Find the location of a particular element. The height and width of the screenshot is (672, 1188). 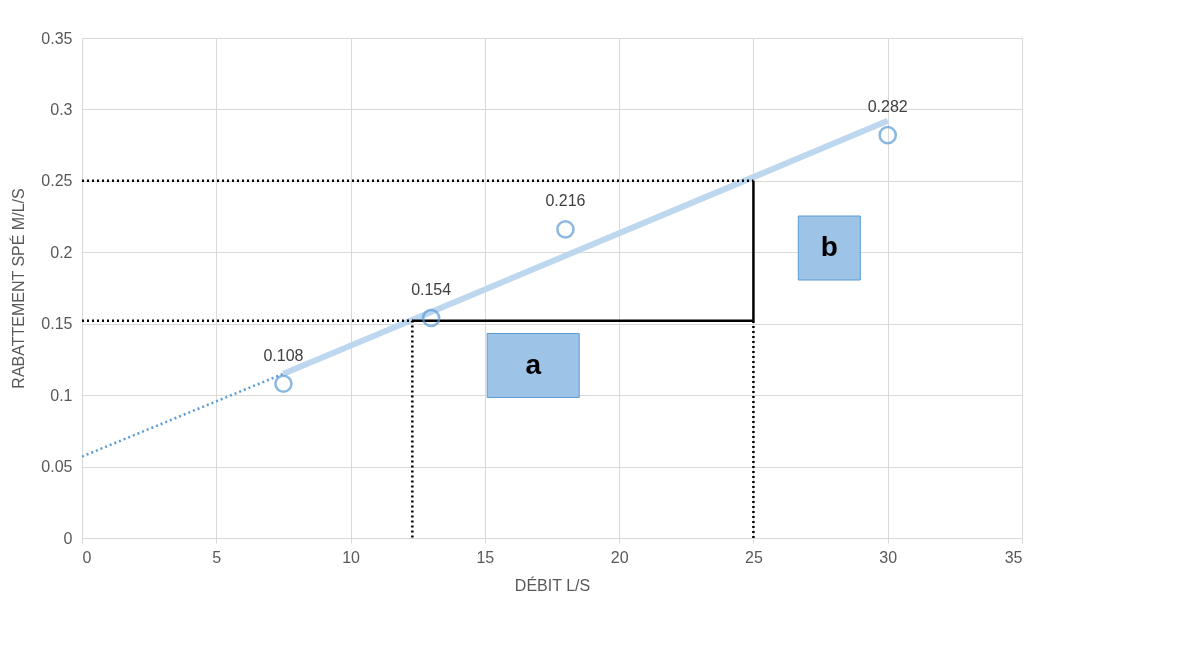

y-tick-label: 0.05 is located at coordinates (57, 467).